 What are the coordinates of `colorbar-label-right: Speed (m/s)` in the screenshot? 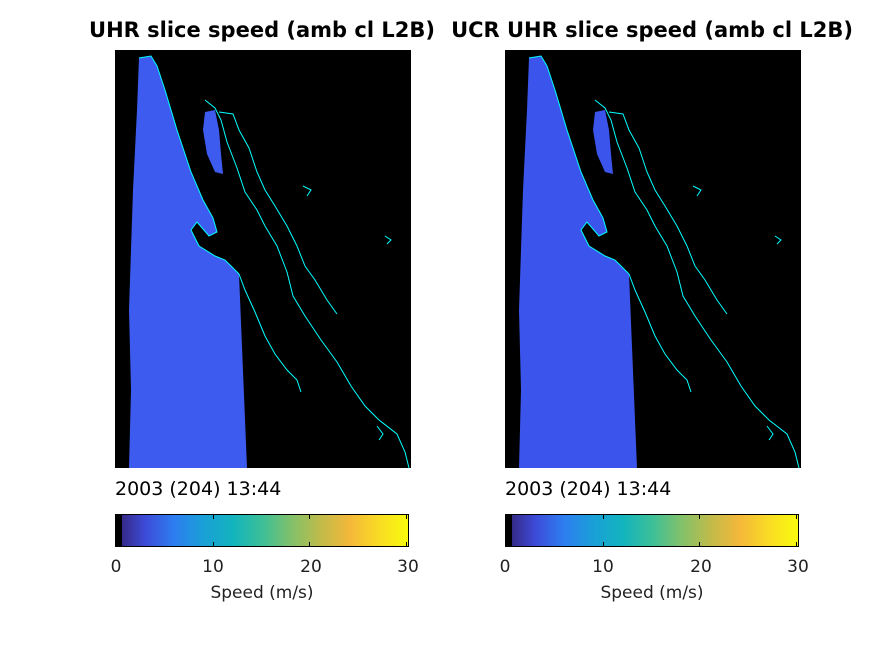 It's located at (652, 593).